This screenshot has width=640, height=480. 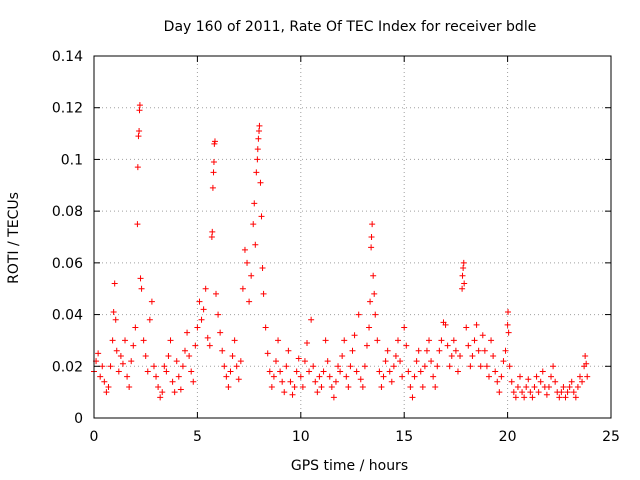 What do you see at coordinates (611, 437) in the screenshot?
I see `x-tick-label: 25` at bounding box center [611, 437].